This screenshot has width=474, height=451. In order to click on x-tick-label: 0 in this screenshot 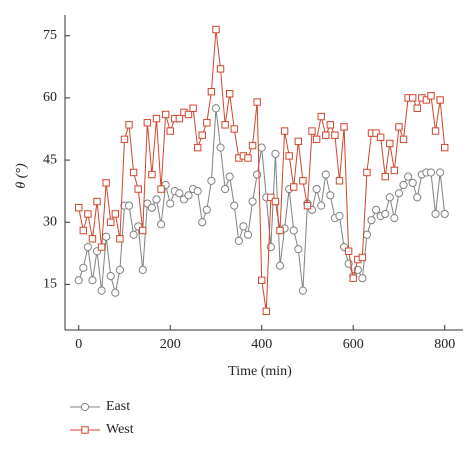, I will do `click(78, 344)`.